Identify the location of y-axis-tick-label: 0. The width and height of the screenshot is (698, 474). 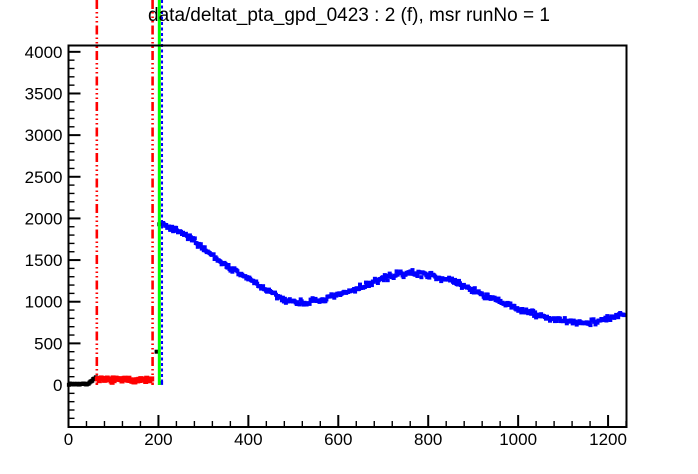
(57, 385).